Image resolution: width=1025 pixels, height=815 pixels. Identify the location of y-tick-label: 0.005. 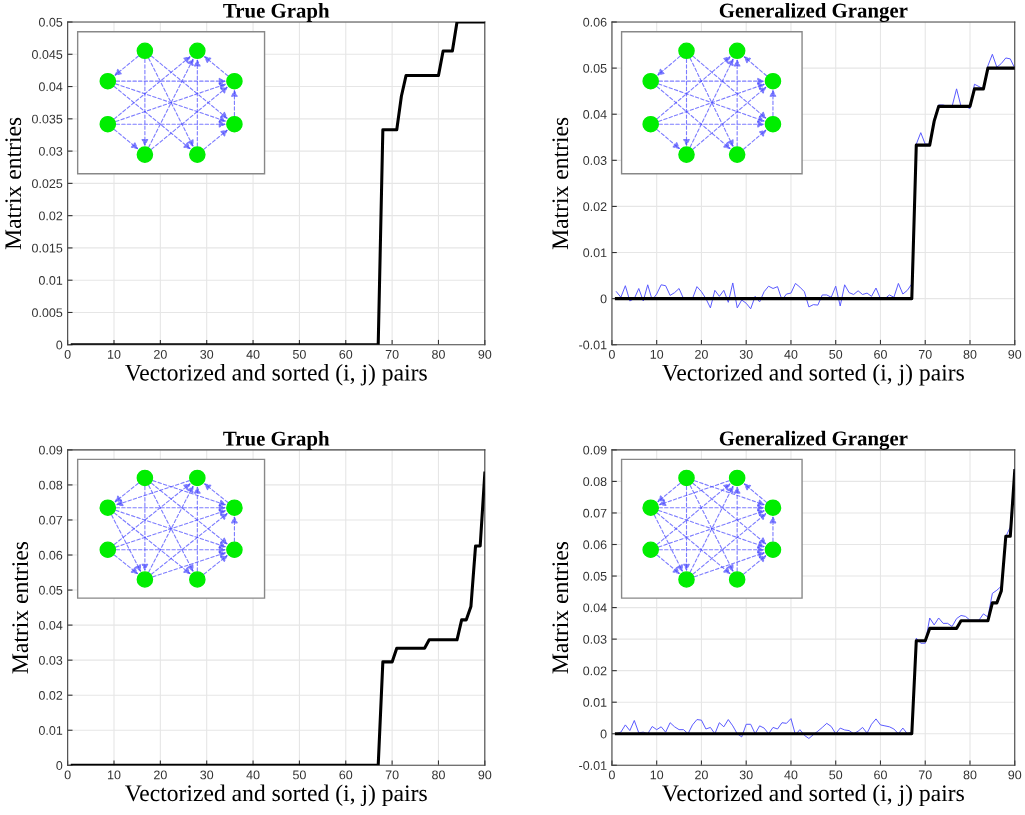
(47, 313).